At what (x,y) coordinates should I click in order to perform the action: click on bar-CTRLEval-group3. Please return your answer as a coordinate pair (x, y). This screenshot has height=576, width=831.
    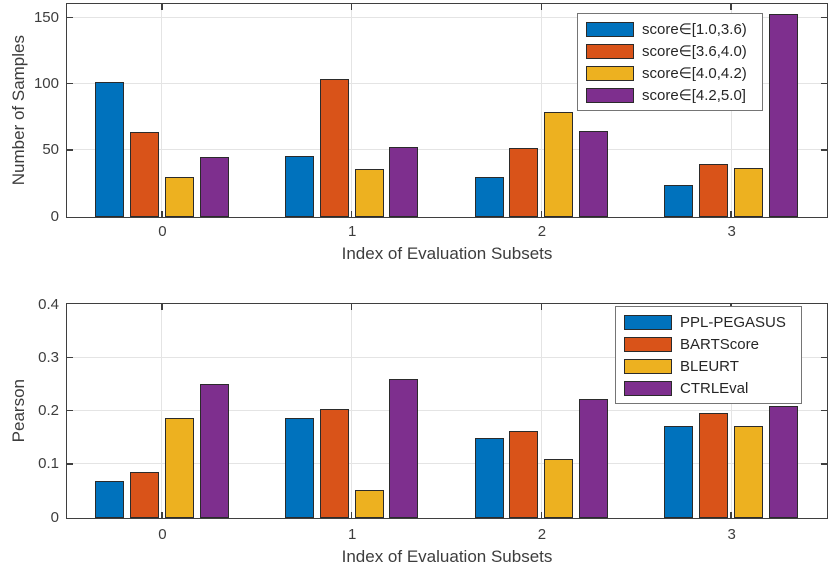
    Looking at the image, I should click on (783, 461).